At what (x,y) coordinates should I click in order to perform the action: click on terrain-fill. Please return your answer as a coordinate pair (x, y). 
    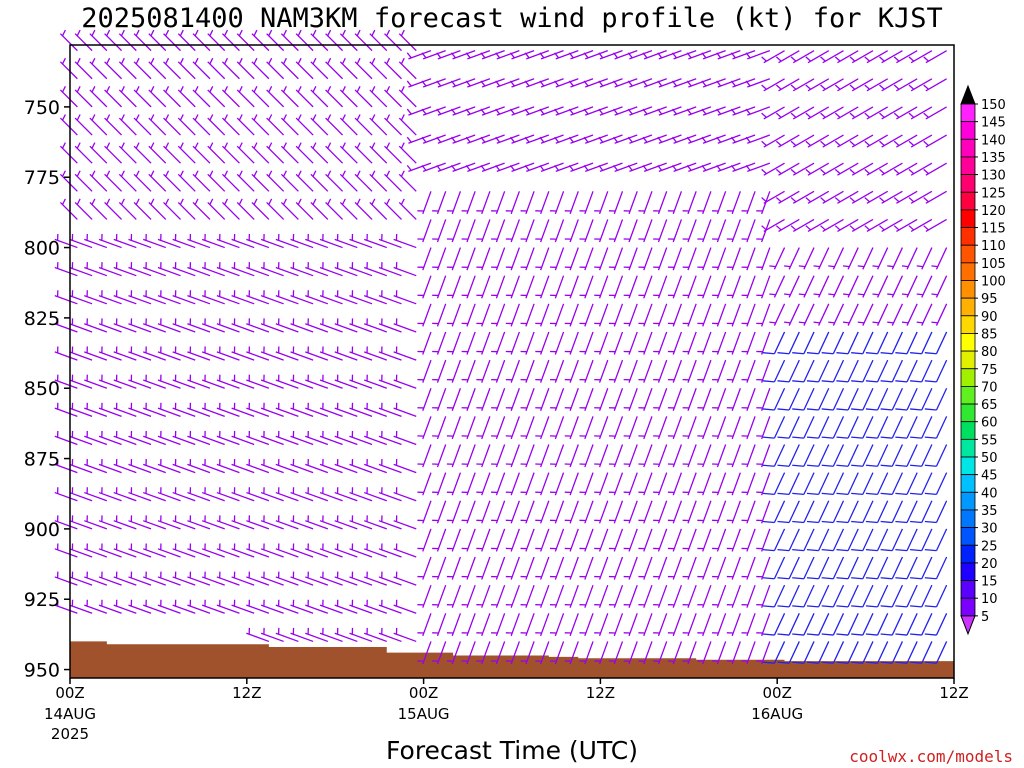
    Looking at the image, I should click on (512, 659).